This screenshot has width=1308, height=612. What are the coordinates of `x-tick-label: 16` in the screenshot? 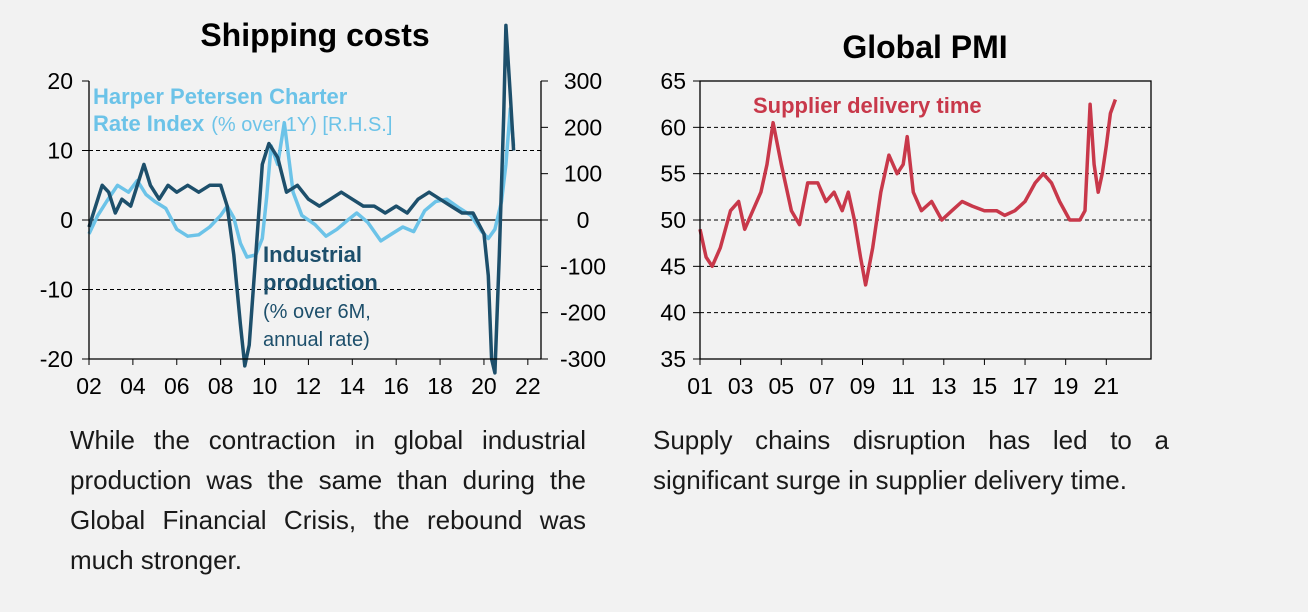 It's located at (396, 386).